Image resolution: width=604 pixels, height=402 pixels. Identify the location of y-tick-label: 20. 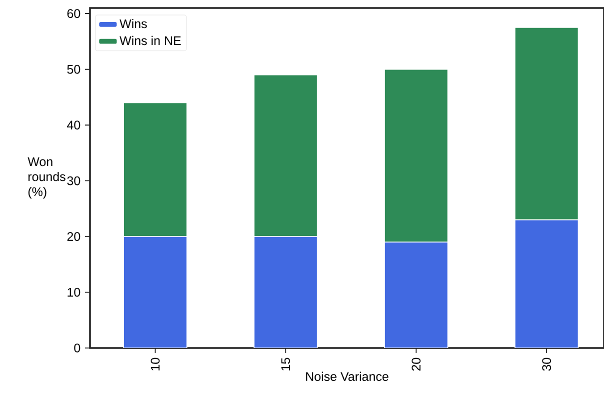
(73, 236).